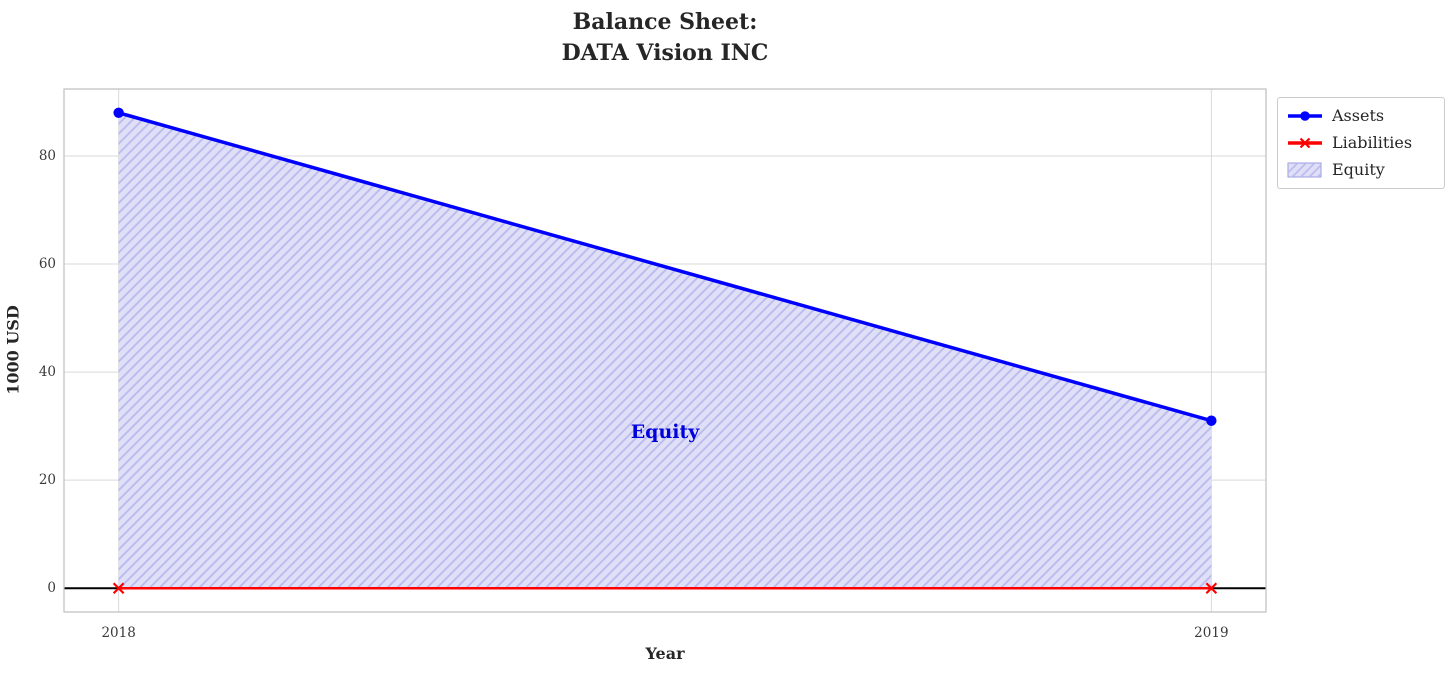 The width and height of the screenshot is (1454, 676). I want to click on liabilities-swatch-graphic, so click(1305, 143).